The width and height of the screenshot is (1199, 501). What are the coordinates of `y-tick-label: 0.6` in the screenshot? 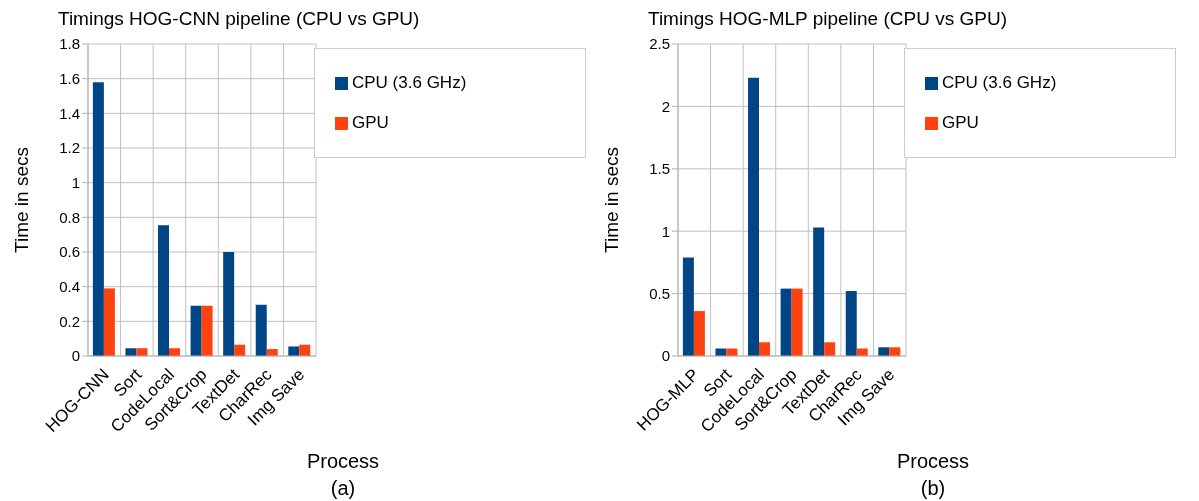 It's located at (69, 252).